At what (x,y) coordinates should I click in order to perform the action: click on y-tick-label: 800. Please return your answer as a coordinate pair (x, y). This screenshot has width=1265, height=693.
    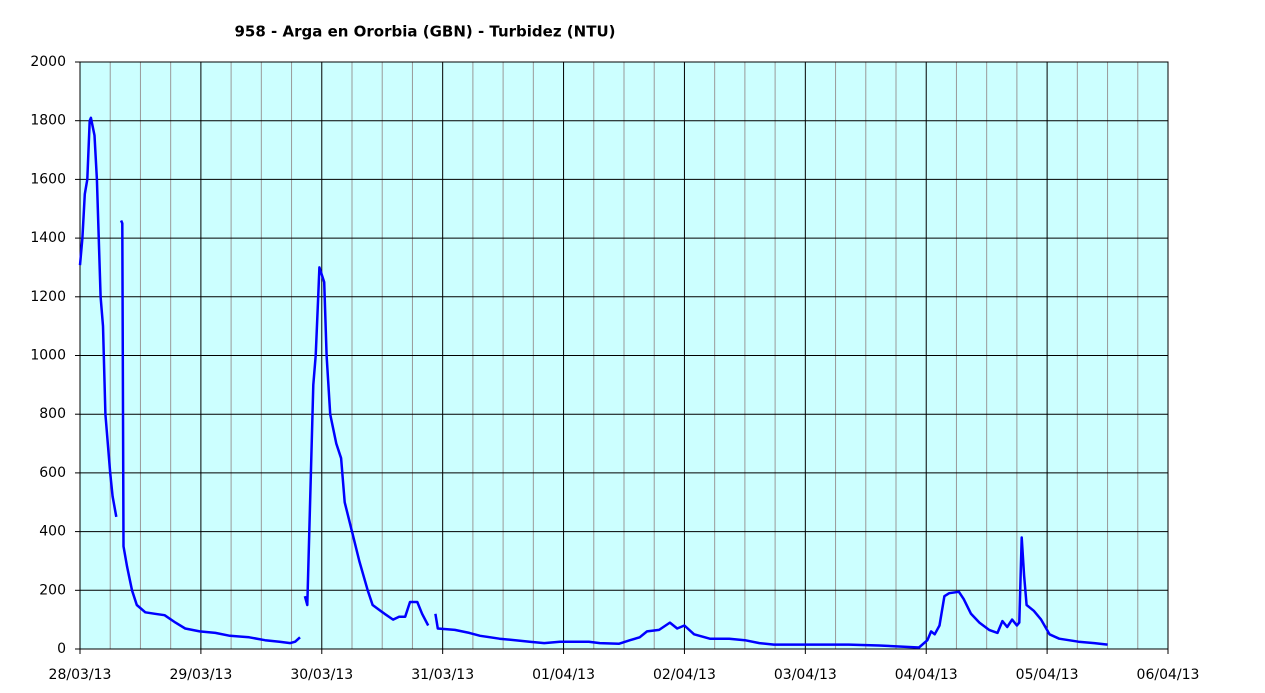
    Looking at the image, I should click on (52, 414).